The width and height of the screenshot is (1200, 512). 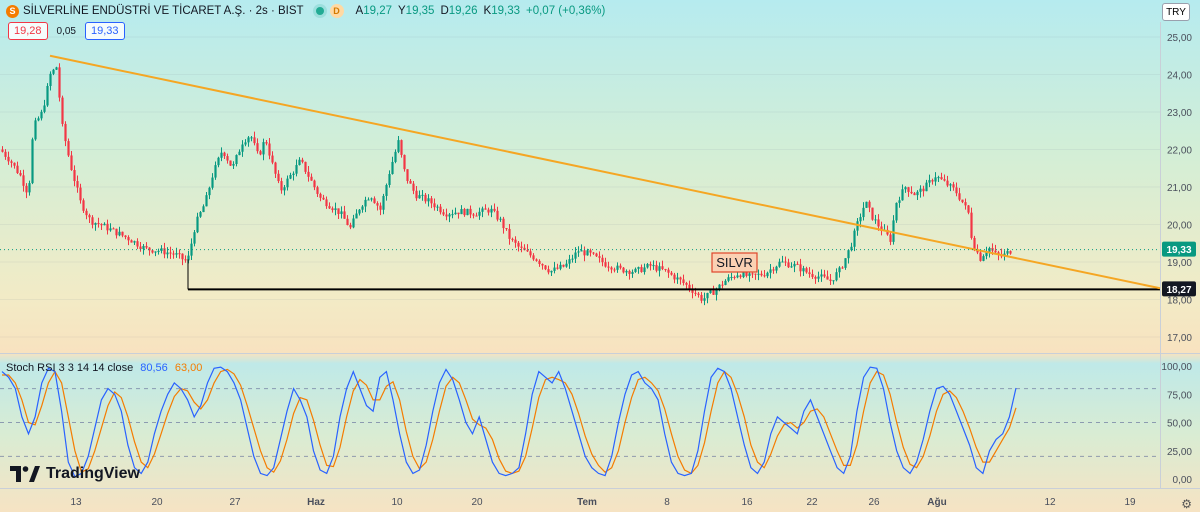 I want to click on support-price-tag: 18,27, so click(x=1179, y=289).